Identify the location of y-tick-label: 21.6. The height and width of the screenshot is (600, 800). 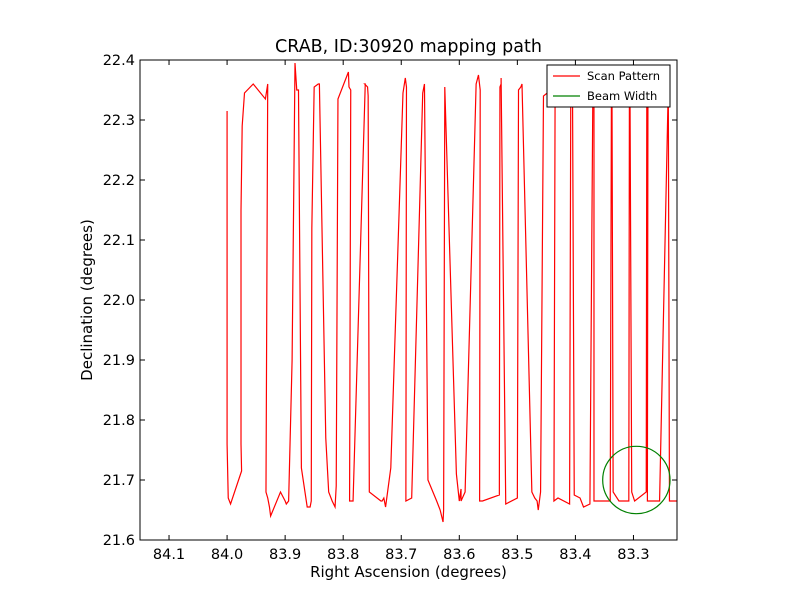
(119, 541).